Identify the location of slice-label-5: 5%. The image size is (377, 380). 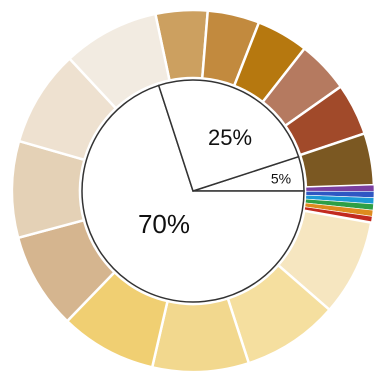
(281, 179).